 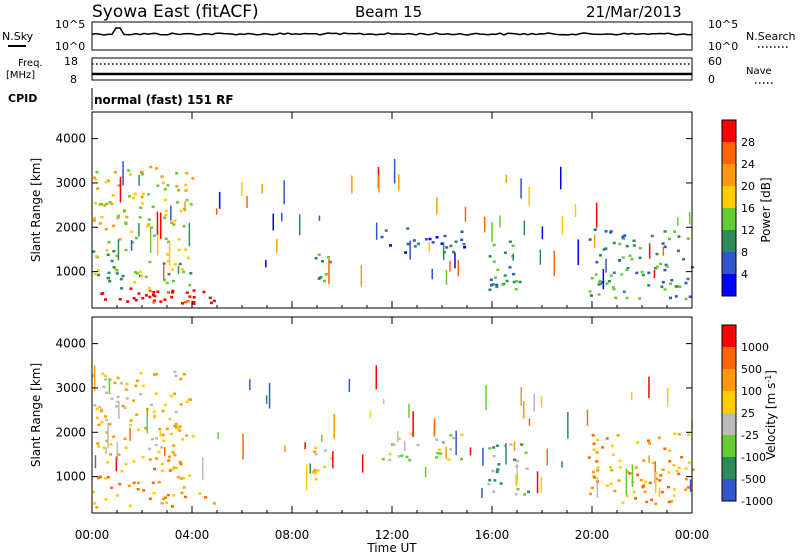 What do you see at coordinates (757, 501) in the screenshot?
I see `colorbar-tick-label: -1000` at bounding box center [757, 501].